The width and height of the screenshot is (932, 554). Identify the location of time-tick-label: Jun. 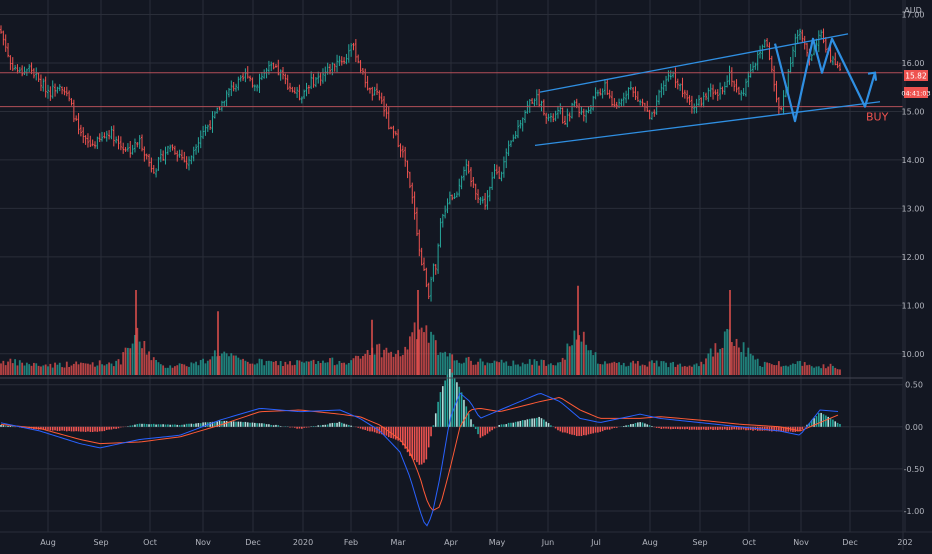
(548, 542).